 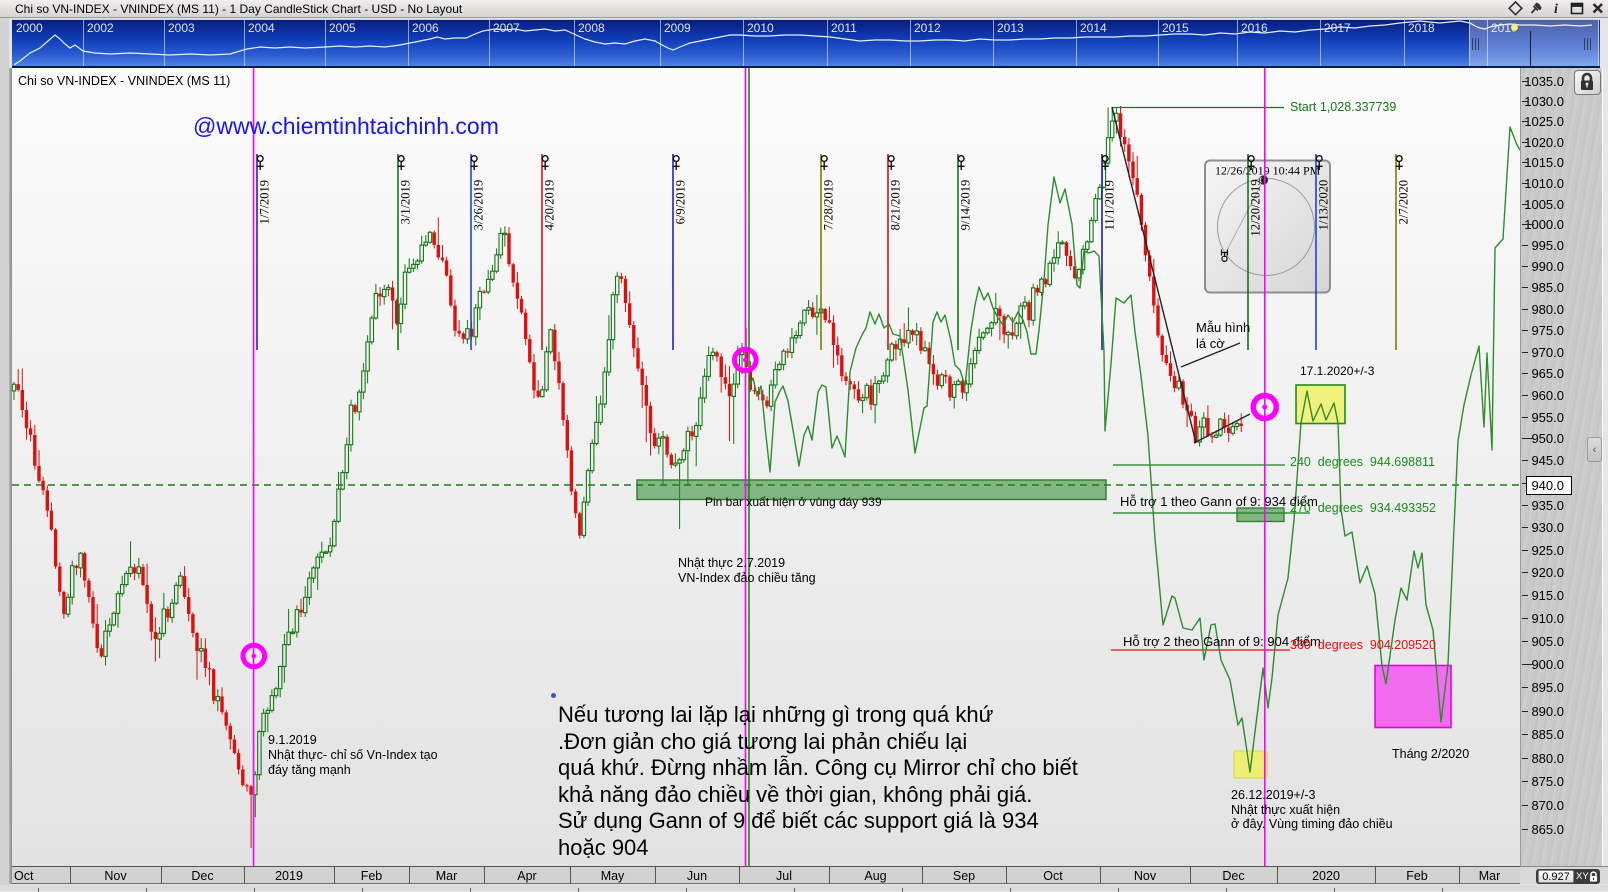 What do you see at coordinates (406, 202) in the screenshot?
I see `svg-text: 3/1/2019` at bounding box center [406, 202].